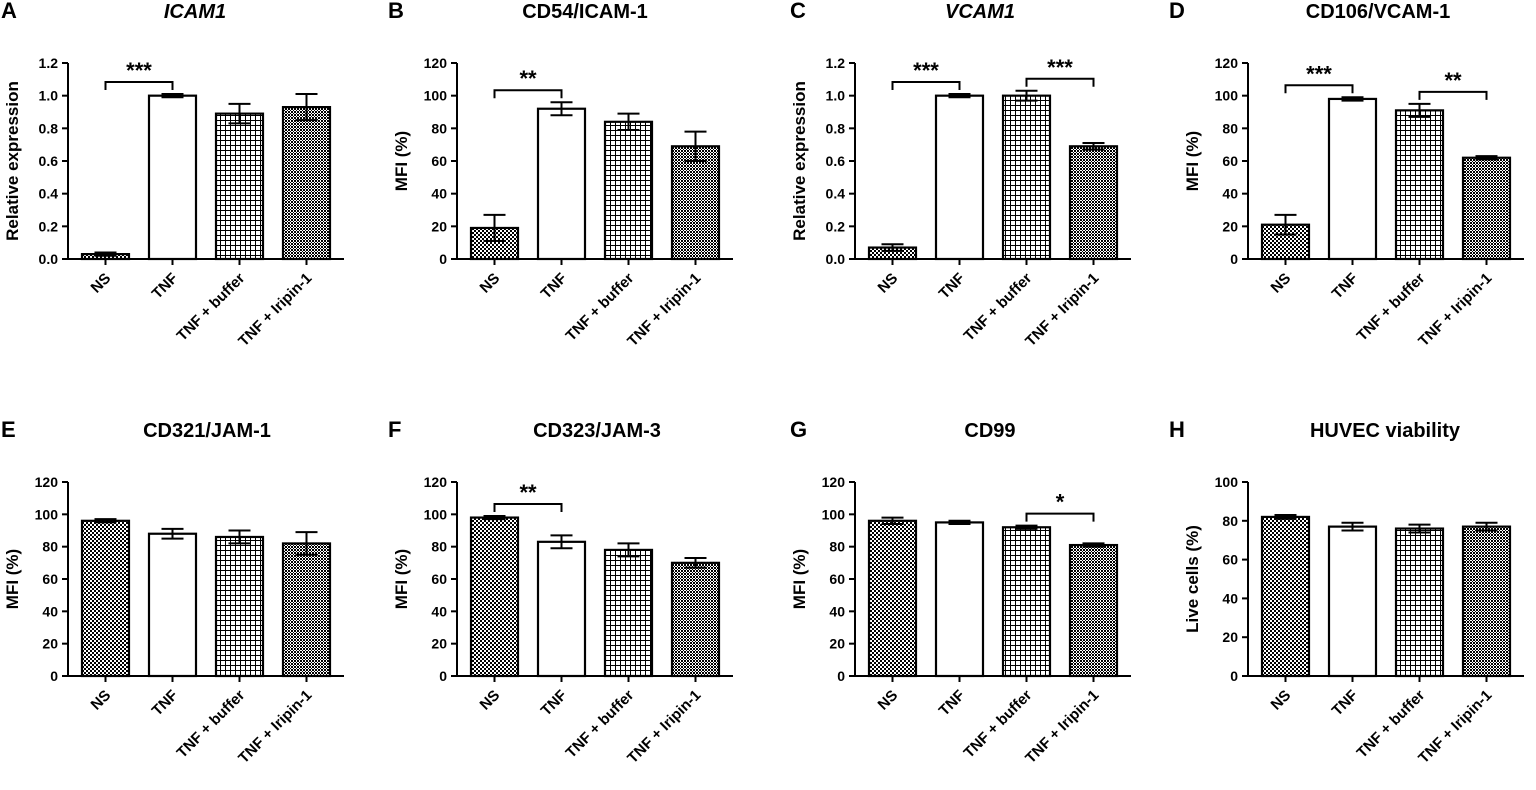  What do you see at coordinates (49, 259) in the screenshot?
I see `y-tick-label: 0.0` at bounding box center [49, 259].